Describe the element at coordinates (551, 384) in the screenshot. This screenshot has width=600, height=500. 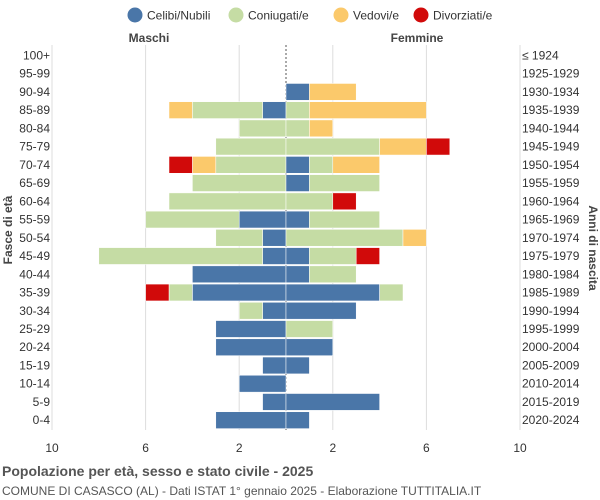
I see `birth-year-tick-label: 2010-2014` at that location.